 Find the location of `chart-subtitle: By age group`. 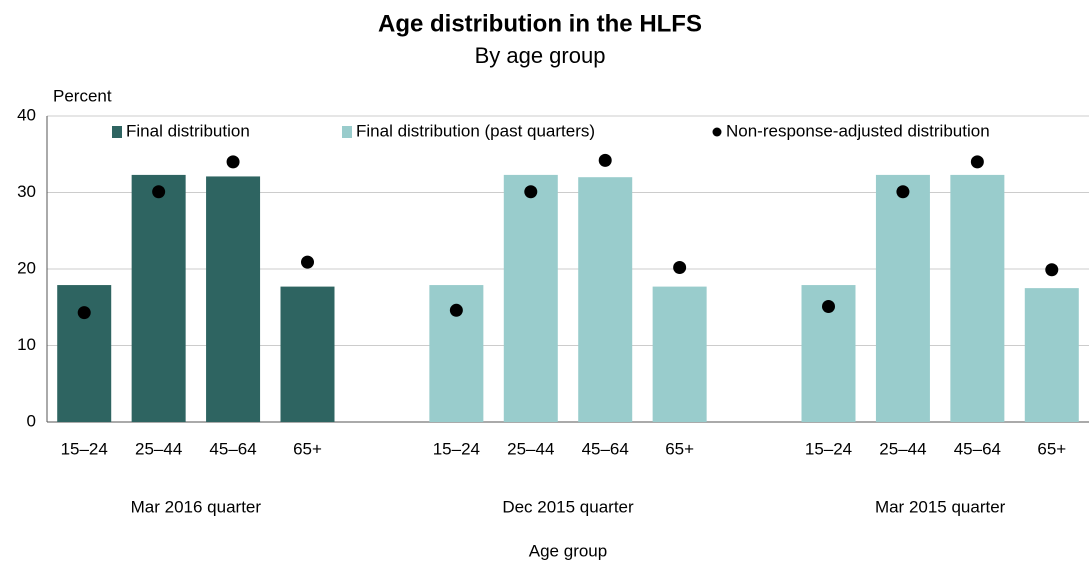

chart-subtitle: By age group is located at coordinates (540, 55).